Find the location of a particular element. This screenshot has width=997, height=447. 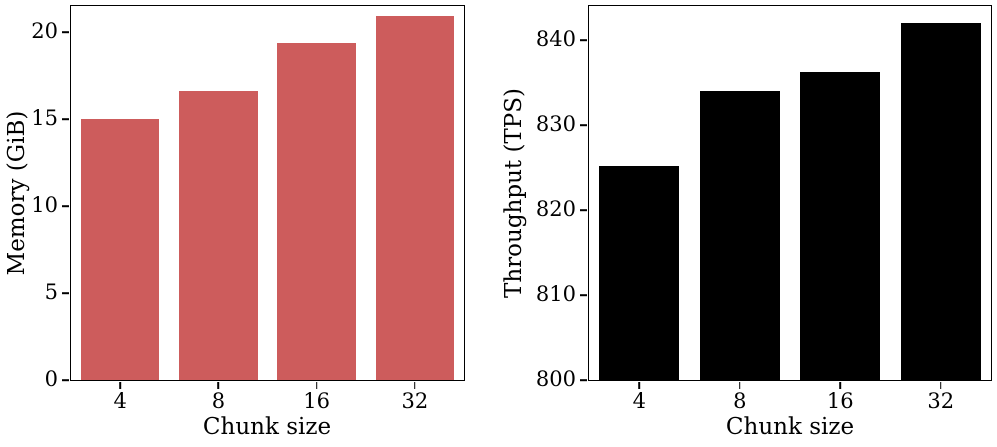

y-tick-label: 15 is located at coordinates (44, 118).